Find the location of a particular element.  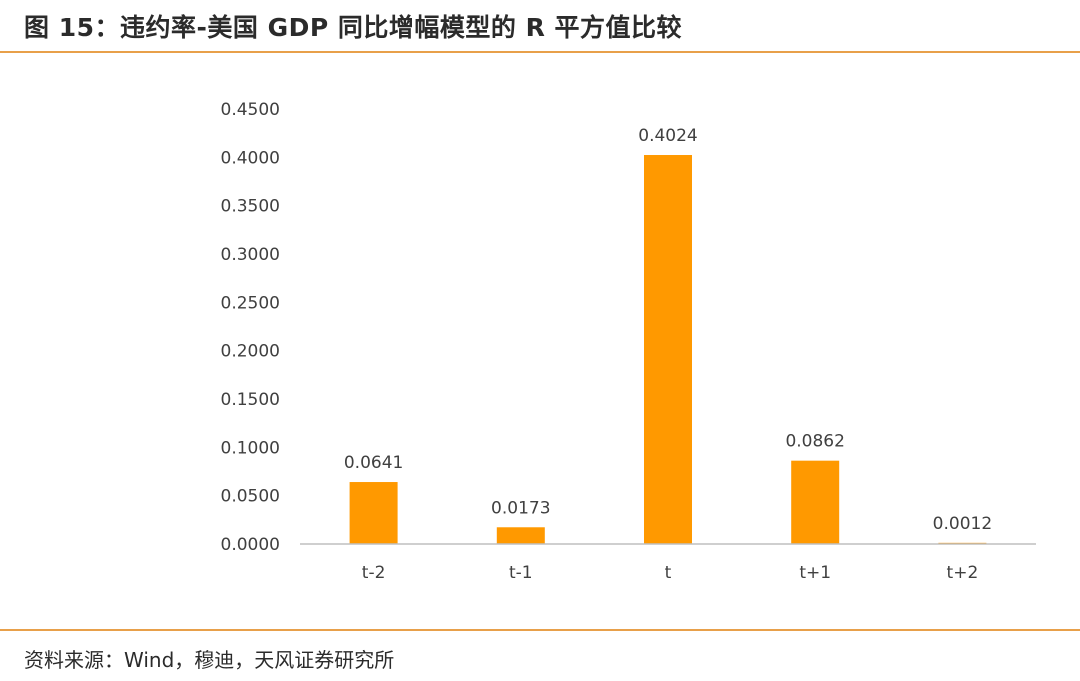

y-tick-label: 0.0500 is located at coordinates (250, 497).